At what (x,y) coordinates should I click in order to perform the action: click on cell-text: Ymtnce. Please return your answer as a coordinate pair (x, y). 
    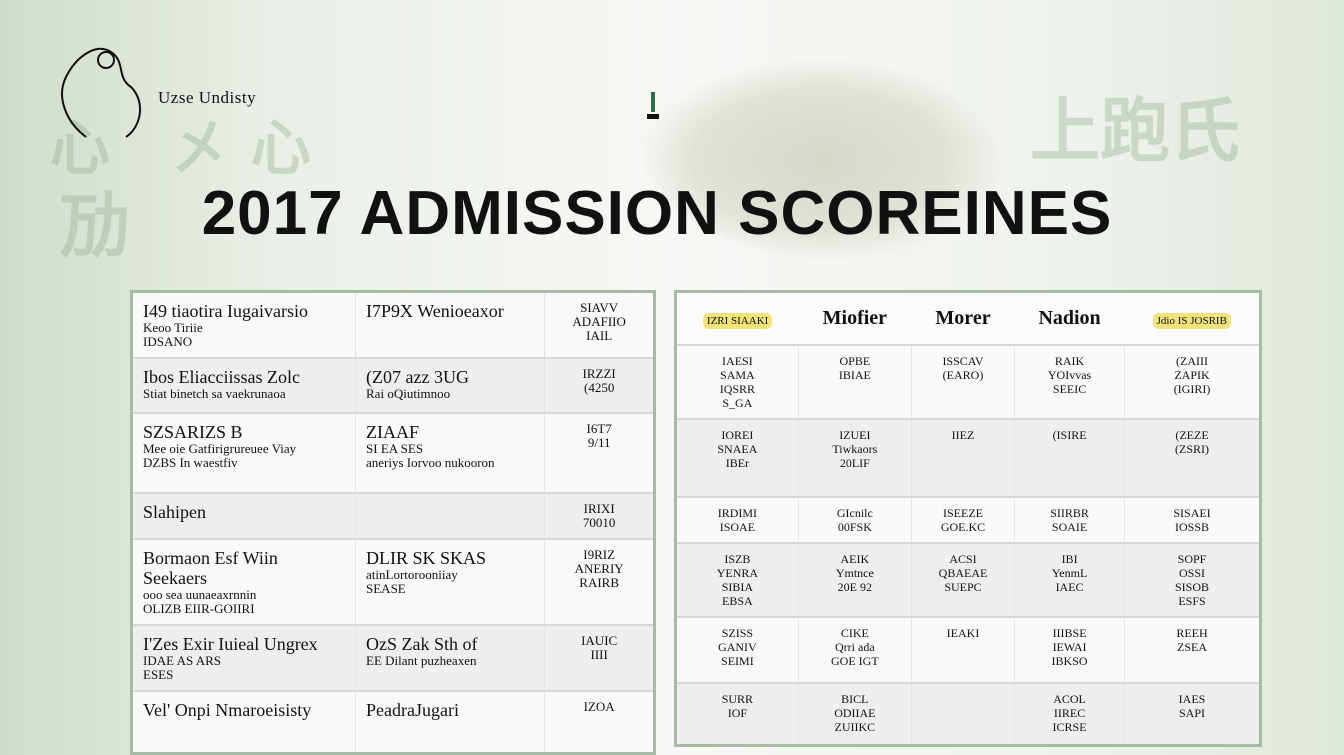
    Looking at the image, I should click on (854, 573).